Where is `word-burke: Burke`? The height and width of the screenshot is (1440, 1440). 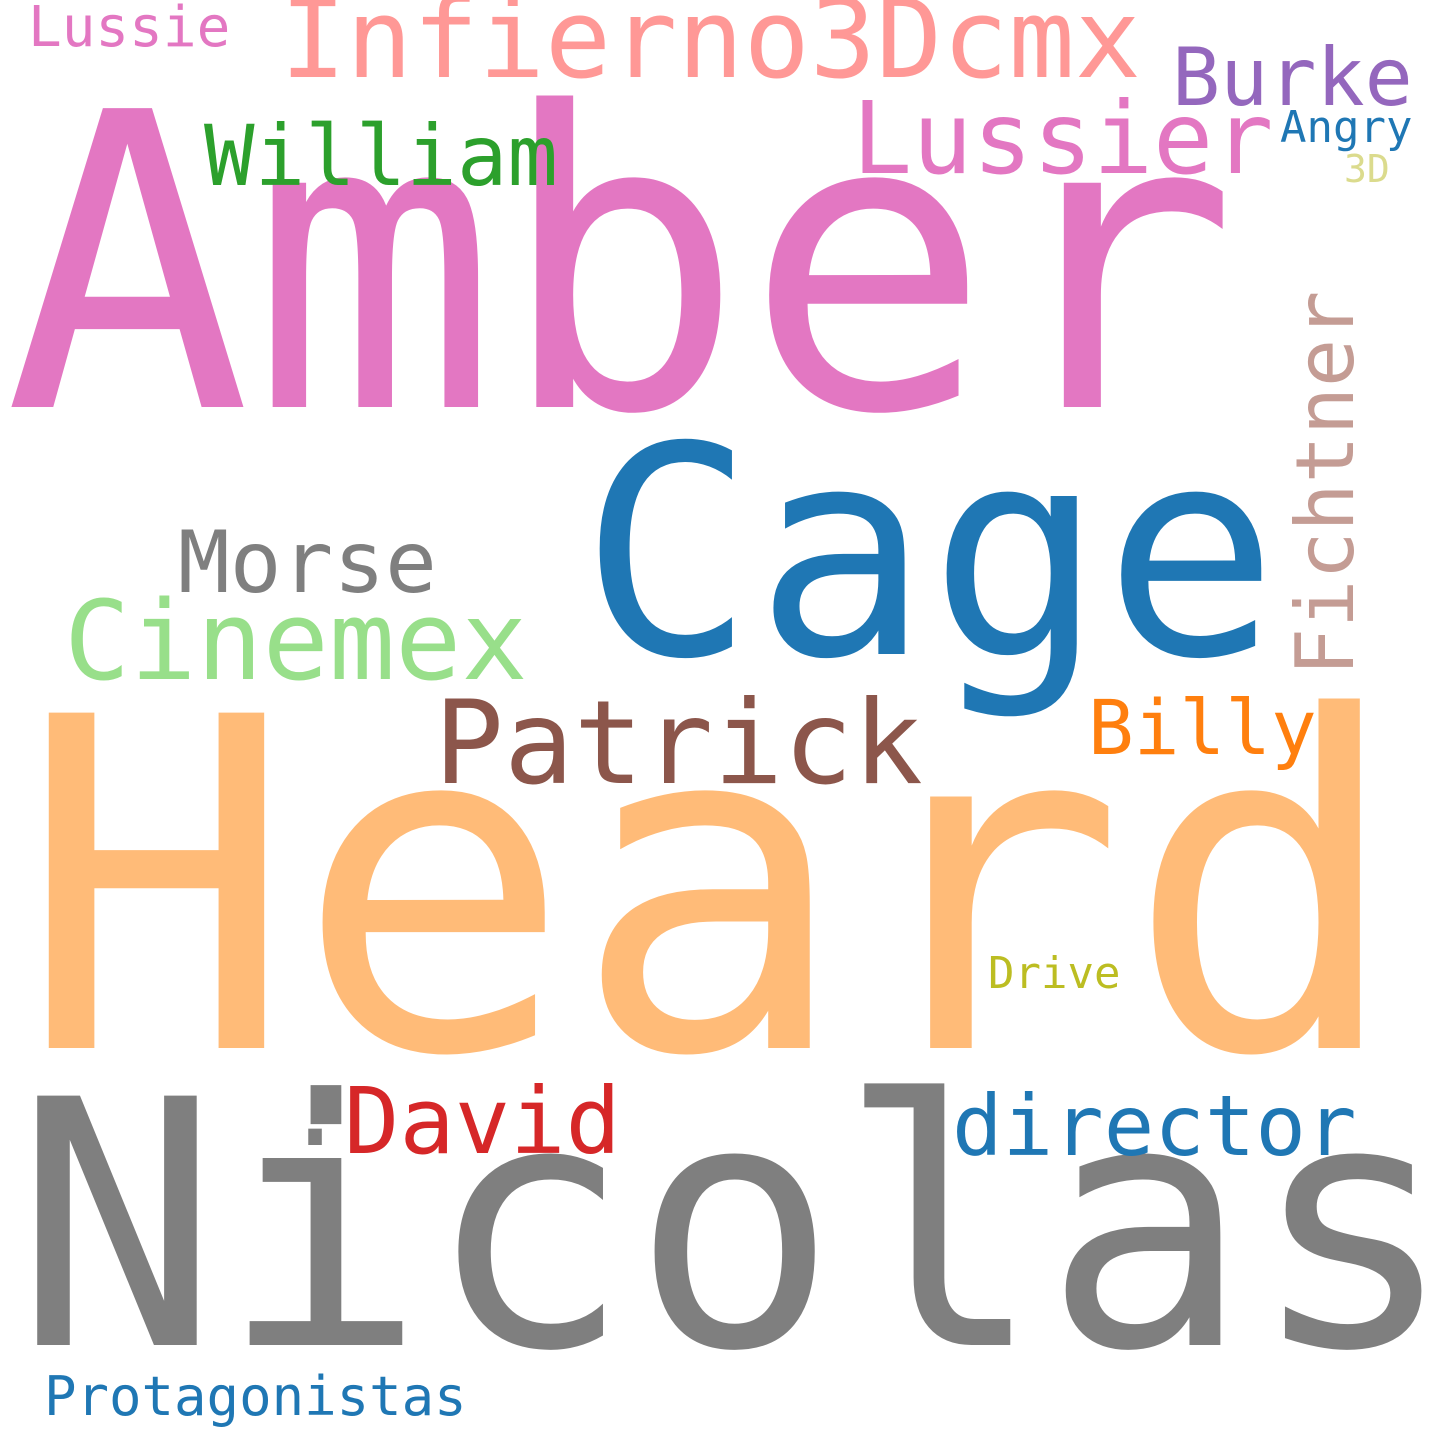 word-burke: Burke is located at coordinates (1292, 77).